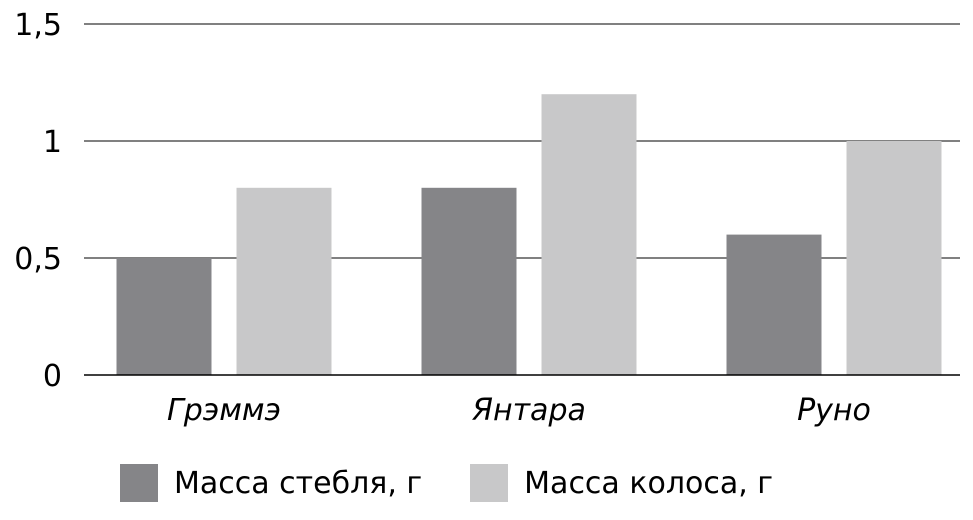 The height and width of the screenshot is (520, 973). I want to click on y-tick-label-0: 0, so click(52, 376).